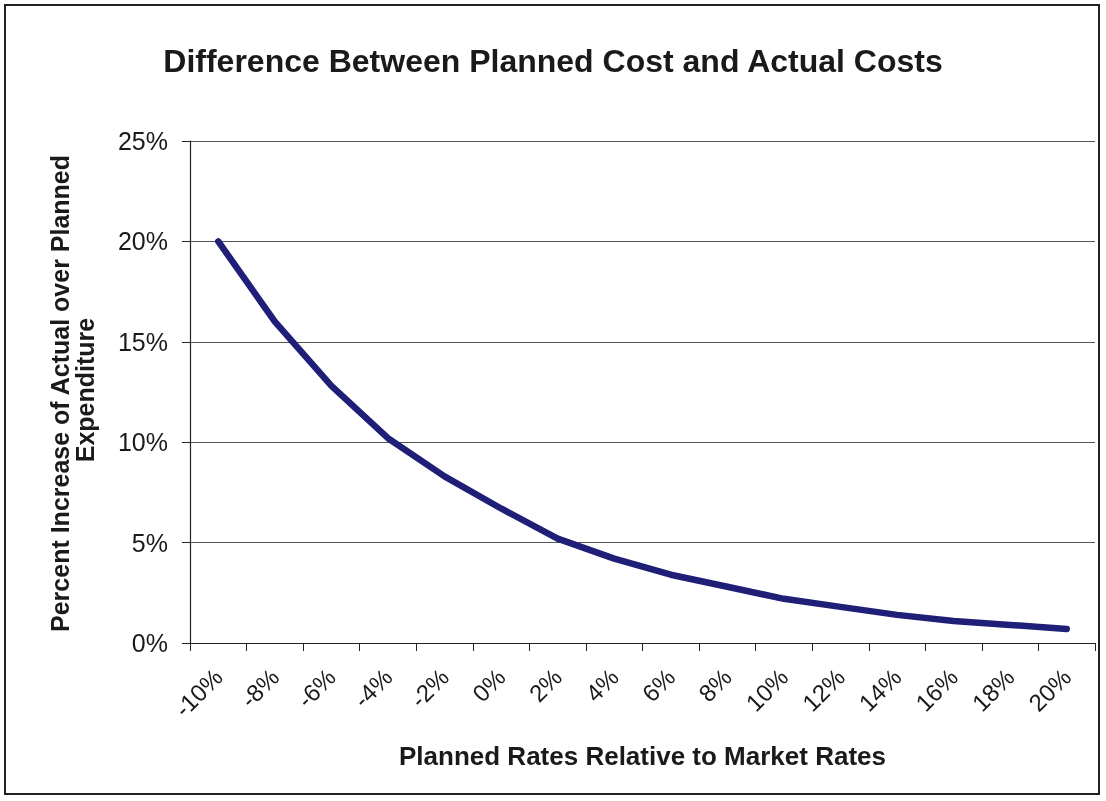  I want to click on x-tick-label: 0%, so click(489, 685).